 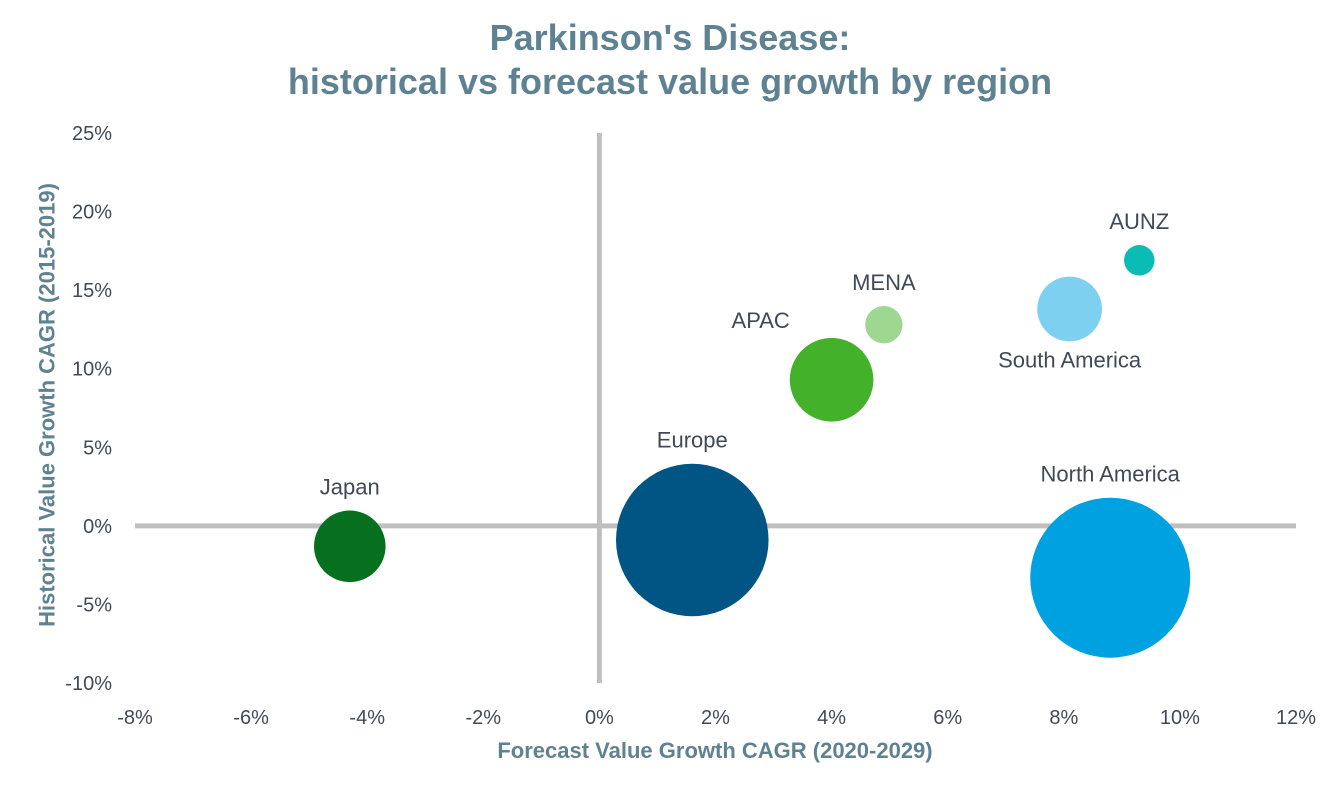 I want to click on bubble-label-north-america: North America, so click(x=1111, y=474).